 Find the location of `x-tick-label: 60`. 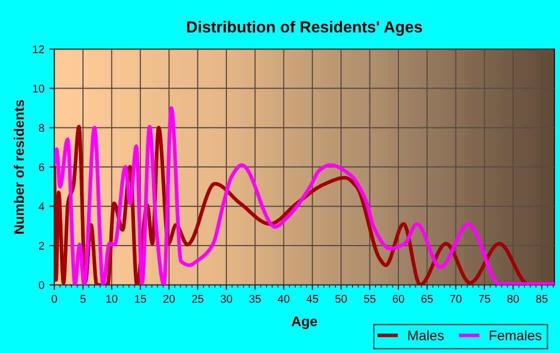

x-tick-label: 60 is located at coordinates (398, 298).